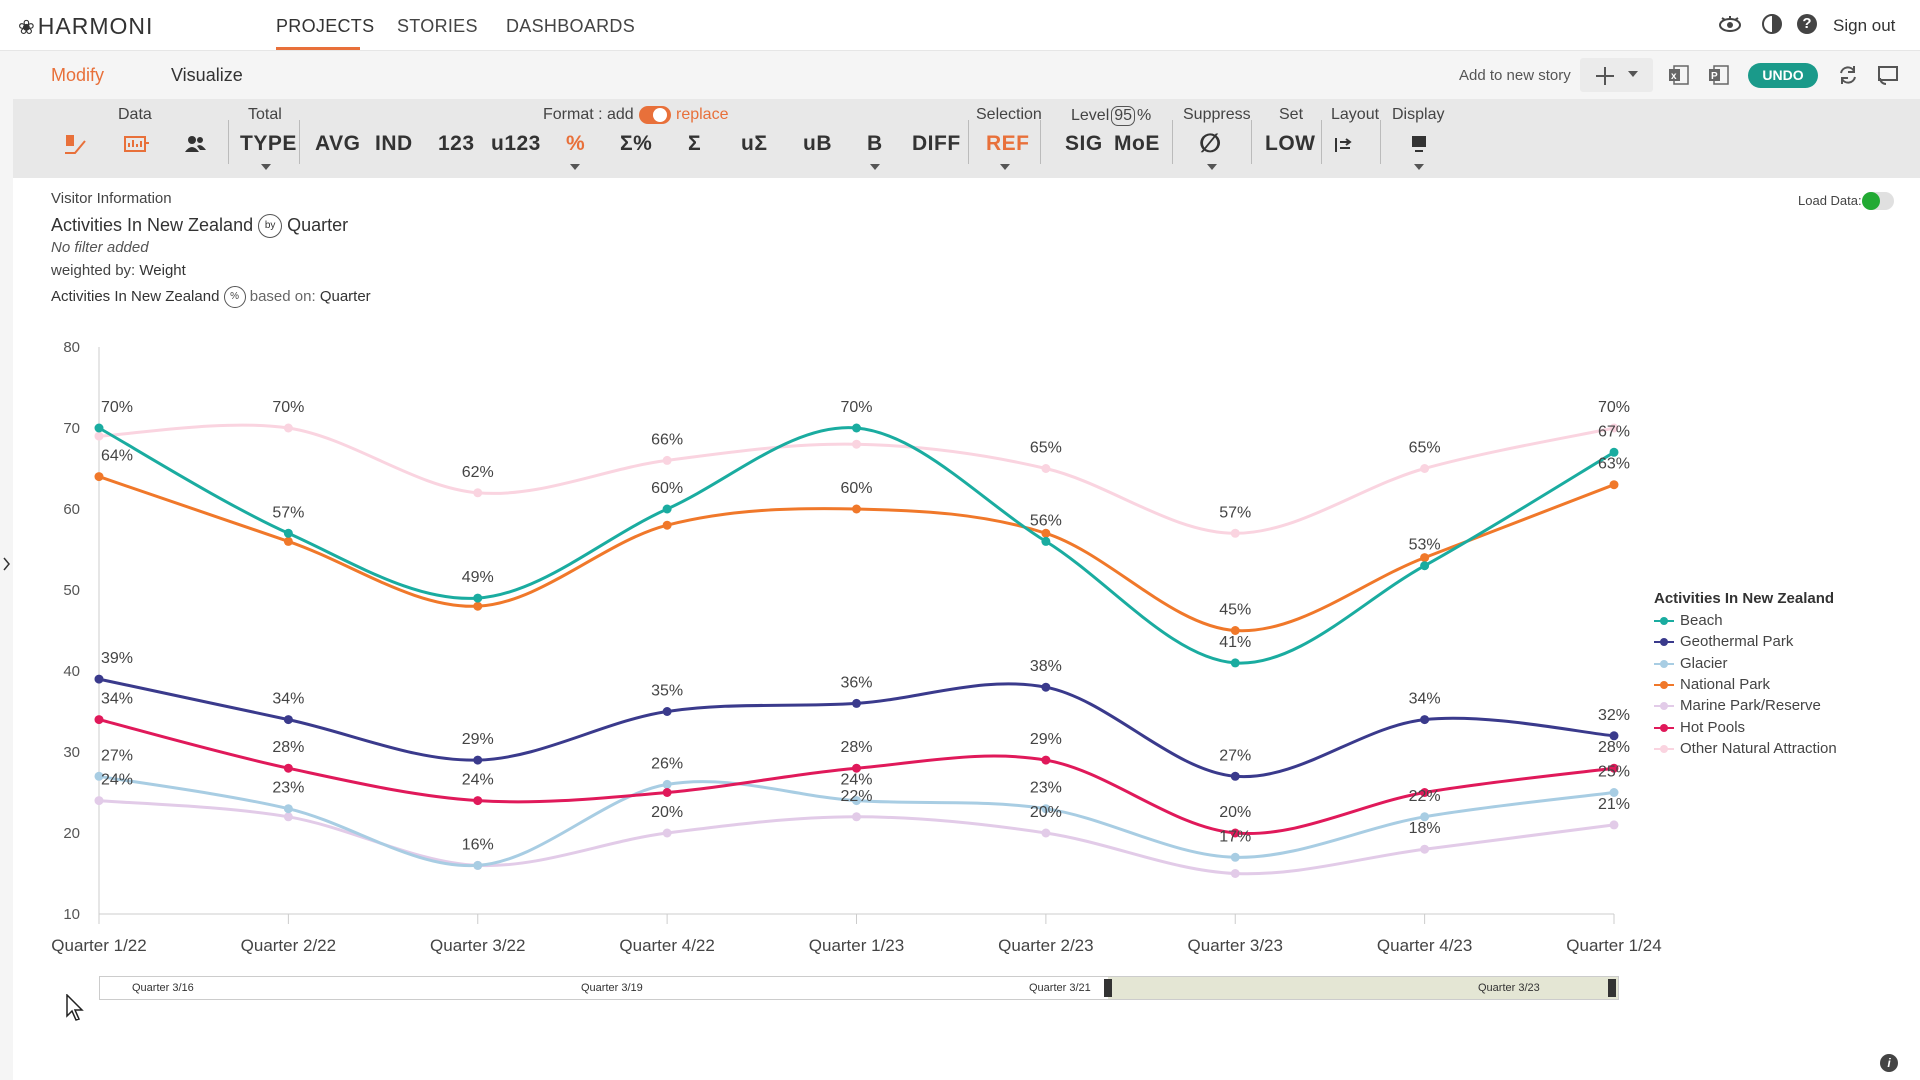 The width and height of the screenshot is (1920, 1080). What do you see at coordinates (1719, 75) in the screenshot?
I see `powerpoint-export-icon: P` at bounding box center [1719, 75].